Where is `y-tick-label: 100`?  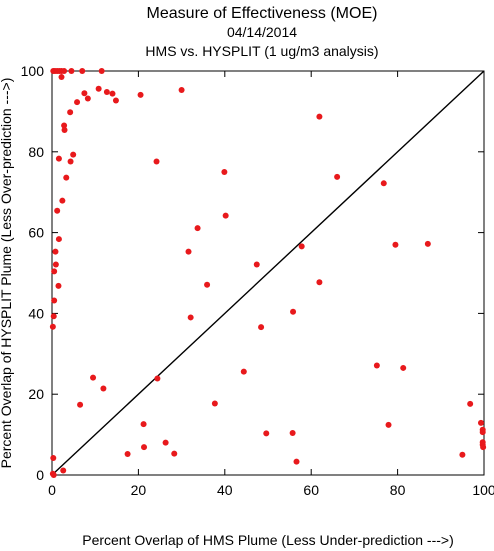 y-tick-label: 100 is located at coordinates (33, 71).